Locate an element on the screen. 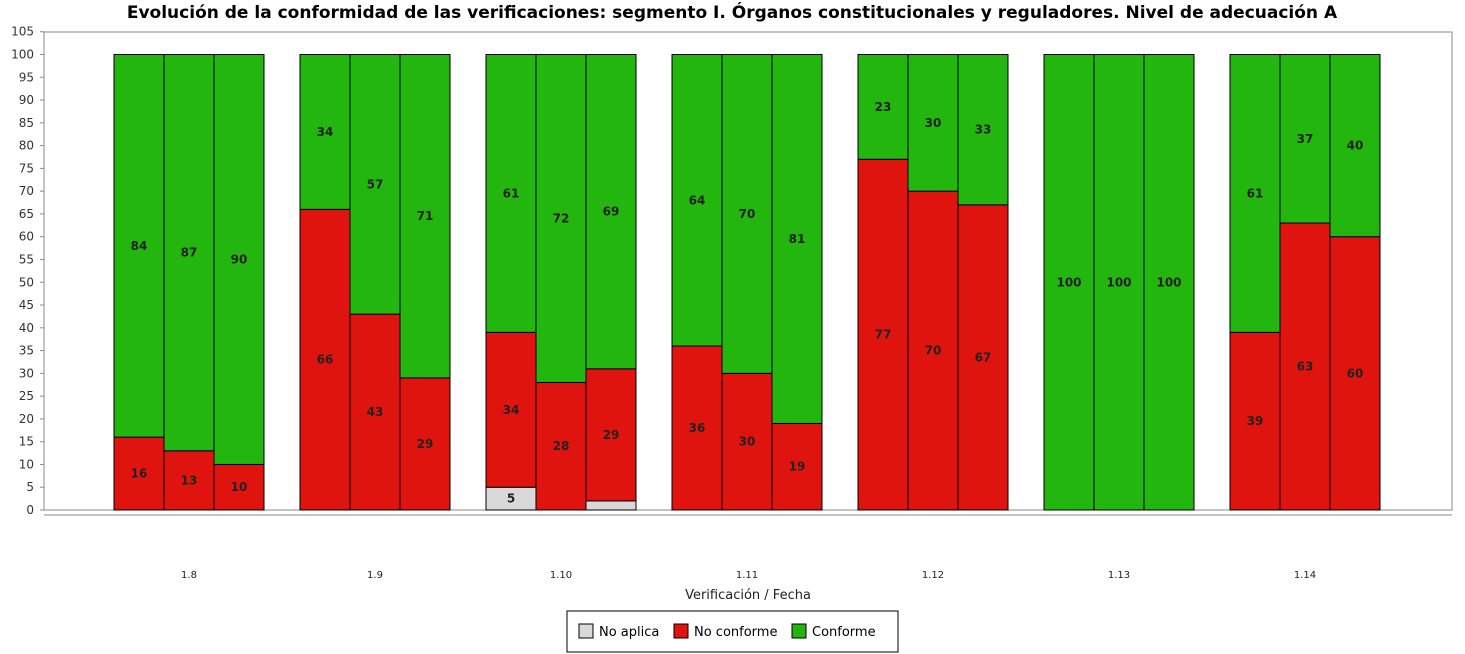 Image resolution: width=1465 pixels, height=654 pixels. data-label: 57 is located at coordinates (375, 184).